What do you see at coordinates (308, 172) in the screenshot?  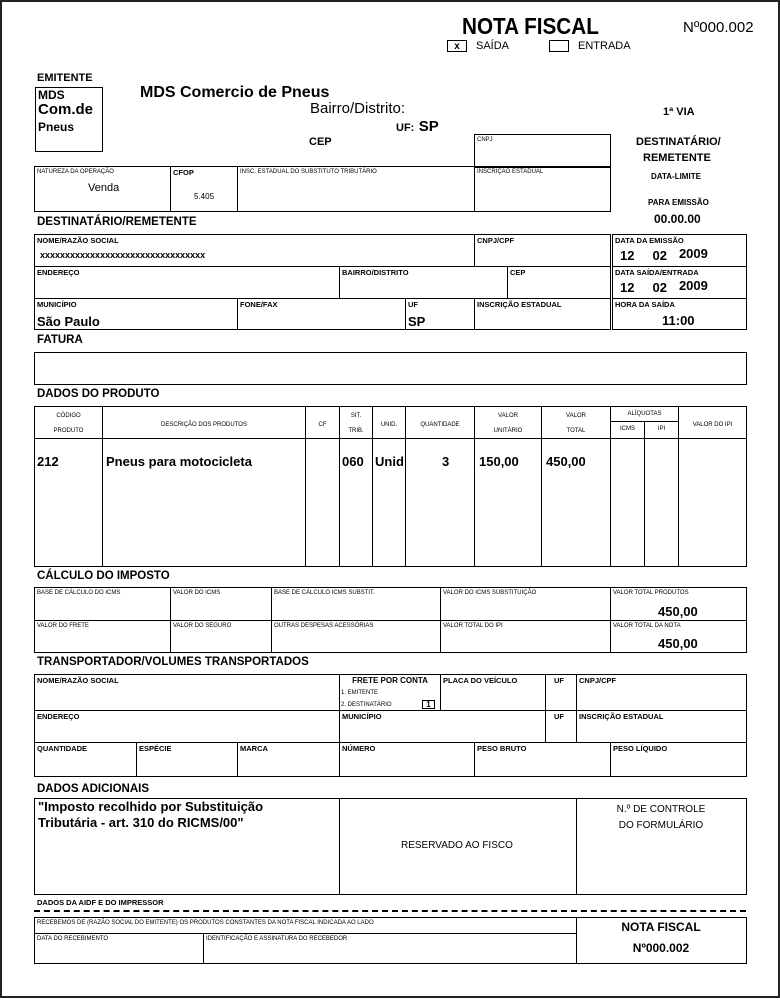 I see `field-label: INSC. ESTADUAL DO SUBSTITUTO TRIBUTÁRIO` at bounding box center [308, 172].